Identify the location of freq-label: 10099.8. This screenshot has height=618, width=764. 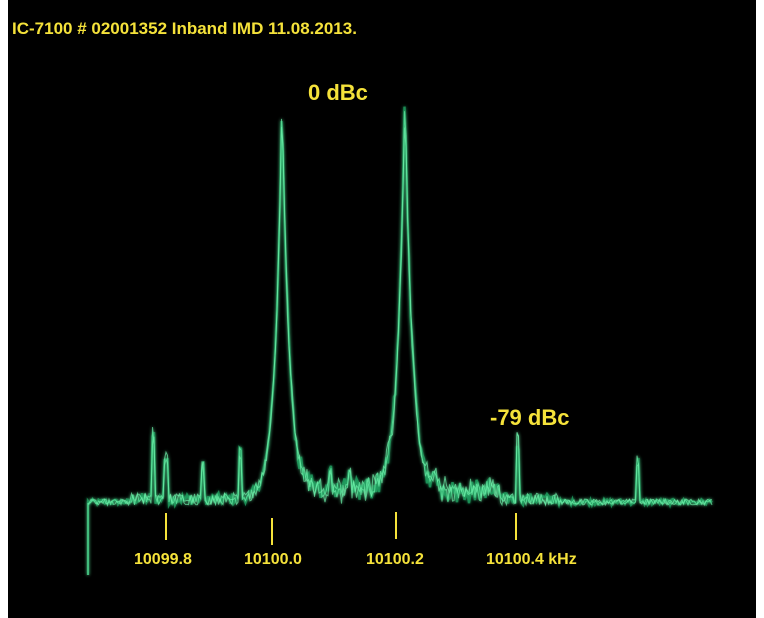
(163, 559).